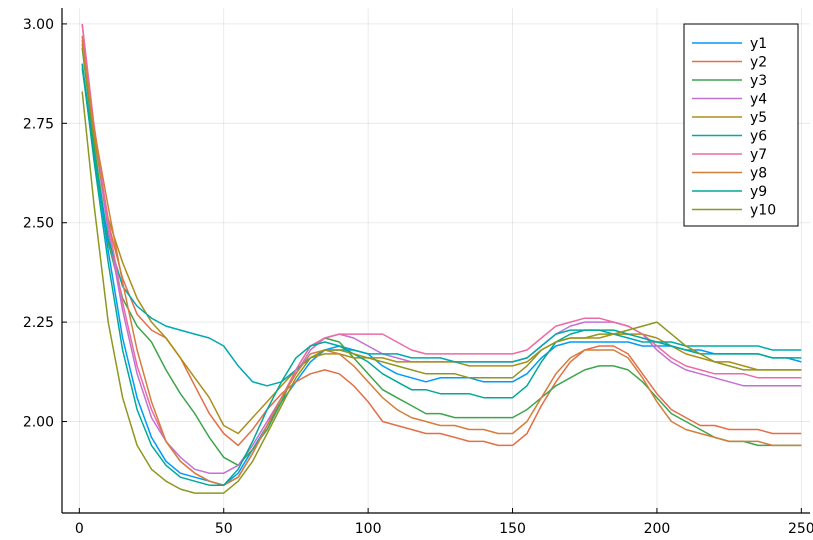 This screenshot has height=540, width=813. What do you see at coordinates (758, 137) in the screenshot?
I see `legend-label-y6: y6` at bounding box center [758, 137].